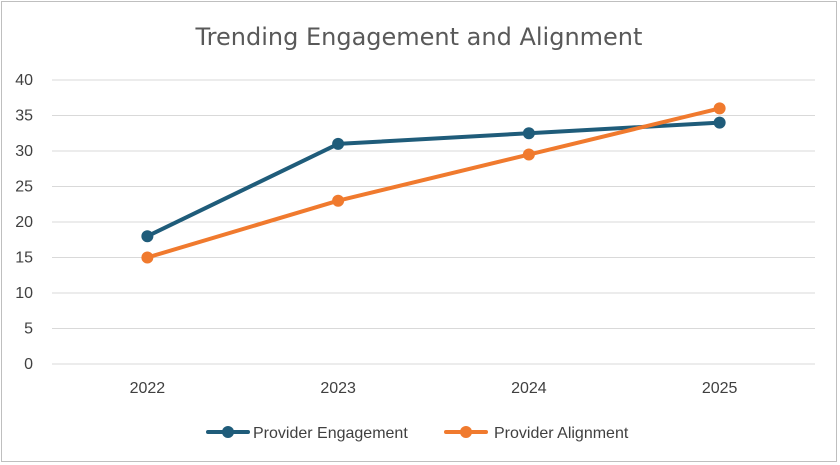  What do you see at coordinates (28, 364) in the screenshot?
I see `y-tick-label: 0` at bounding box center [28, 364].